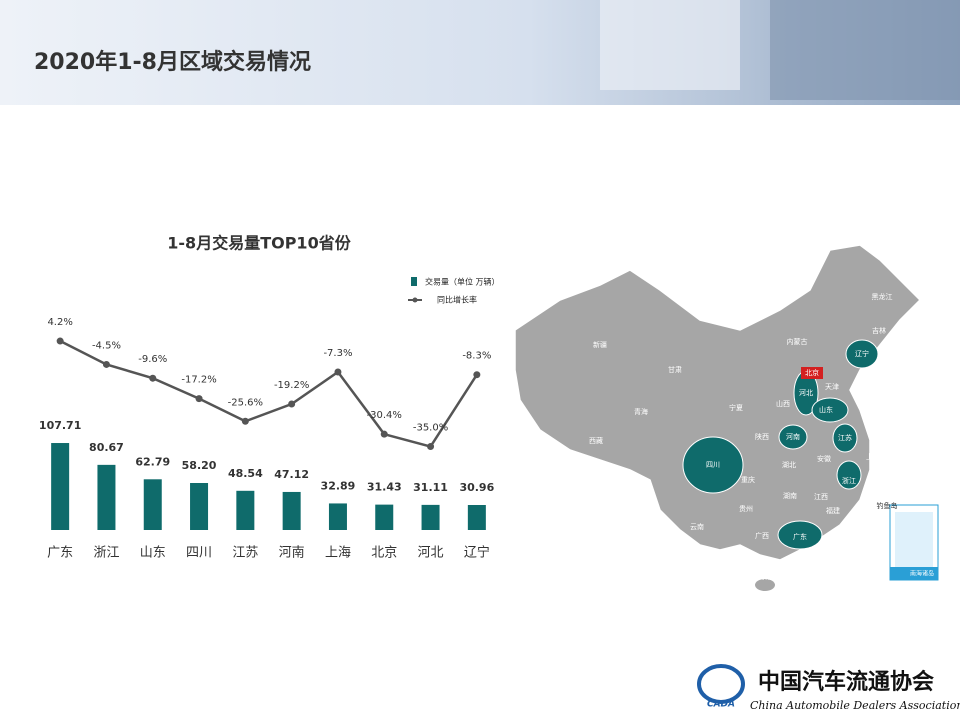  Describe the element at coordinates (748, 479) in the screenshot. I see `map-label: 重庆` at that location.